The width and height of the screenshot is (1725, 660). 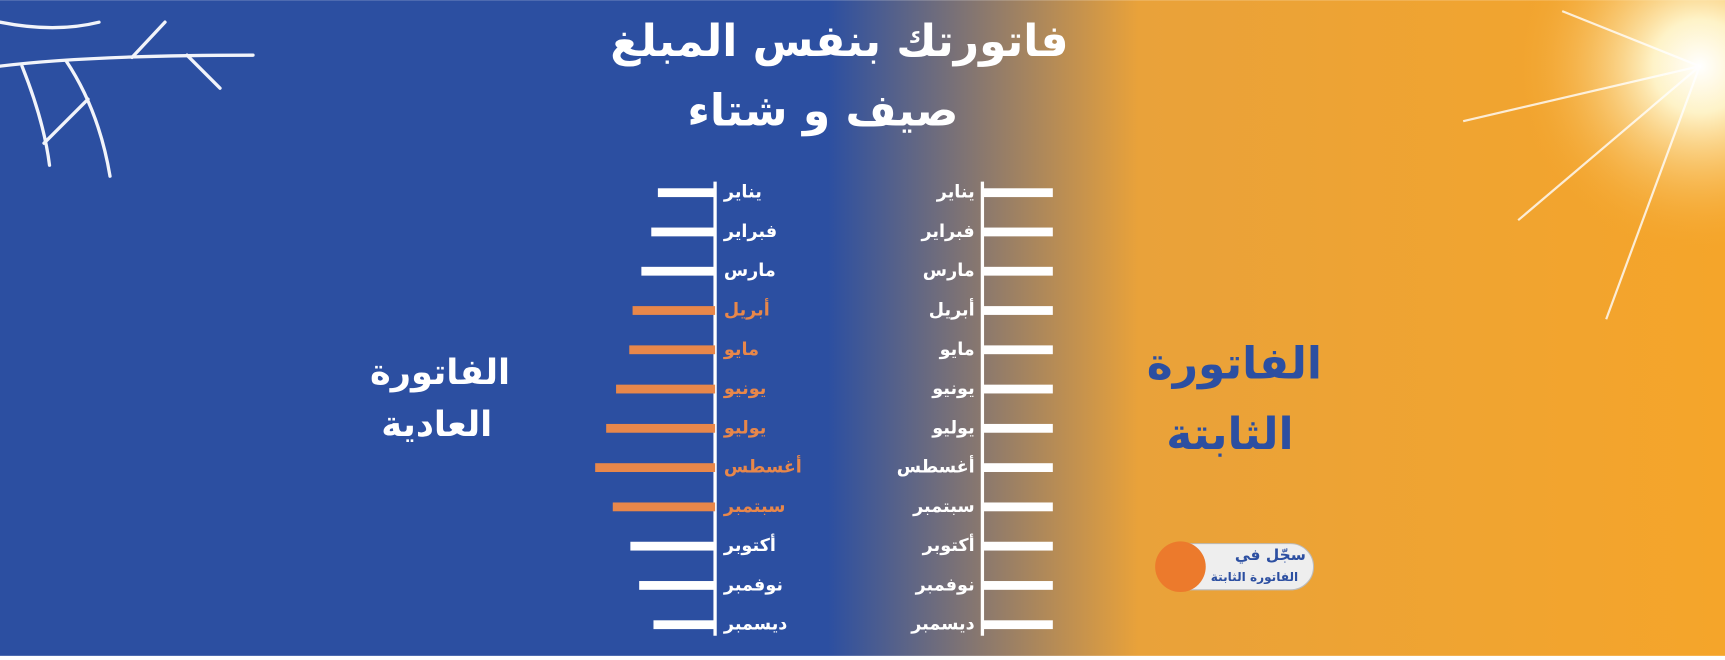 What do you see at coordinates (1270, 555) in the screenshot?
I see `button-text: سجّل في` at bounding box center [1270, 555].